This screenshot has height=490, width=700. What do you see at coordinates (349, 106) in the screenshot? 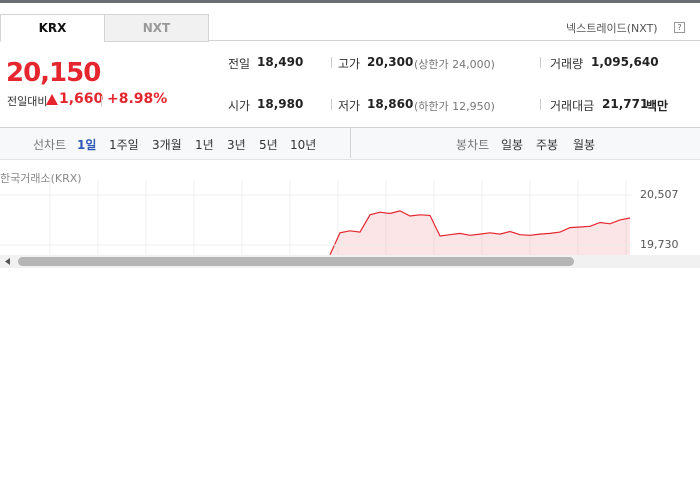
I see `stat-label: 저가` at bounding box center [349, 106].